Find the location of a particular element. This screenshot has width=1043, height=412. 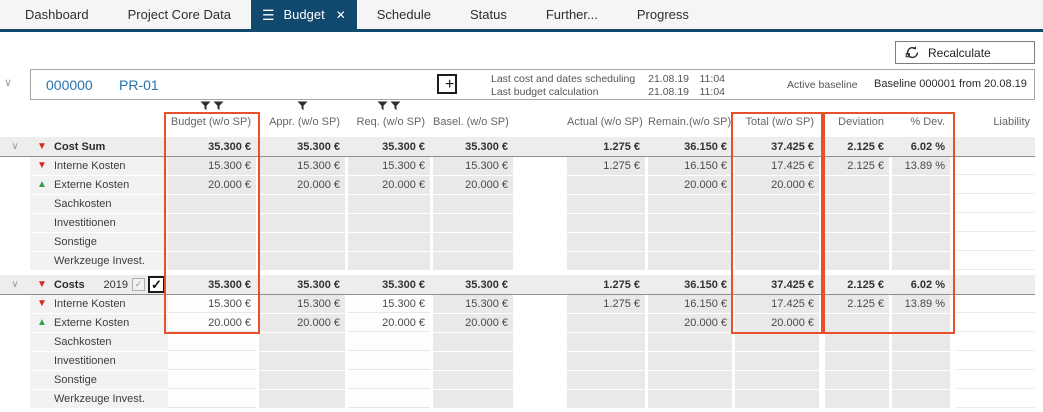

table-row: Werkzeuge Invest. is located at coordinates (517, 261).